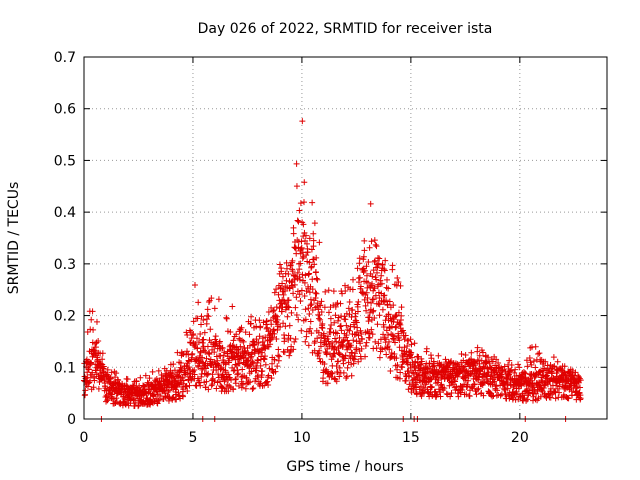 Image resolution: width=640 pixels, height=480 pixels. What do you see at coordinates (520, 438) in the screenshot?
I see `x-tick-label: 20` at bounding box center [520, 438].